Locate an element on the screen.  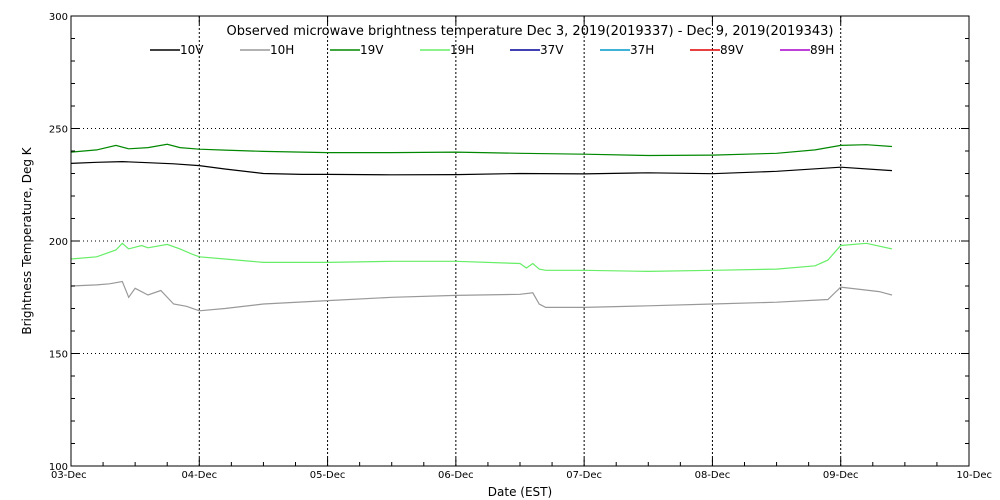
legend-label-10h: 10H is located at coordinates (282, 50).